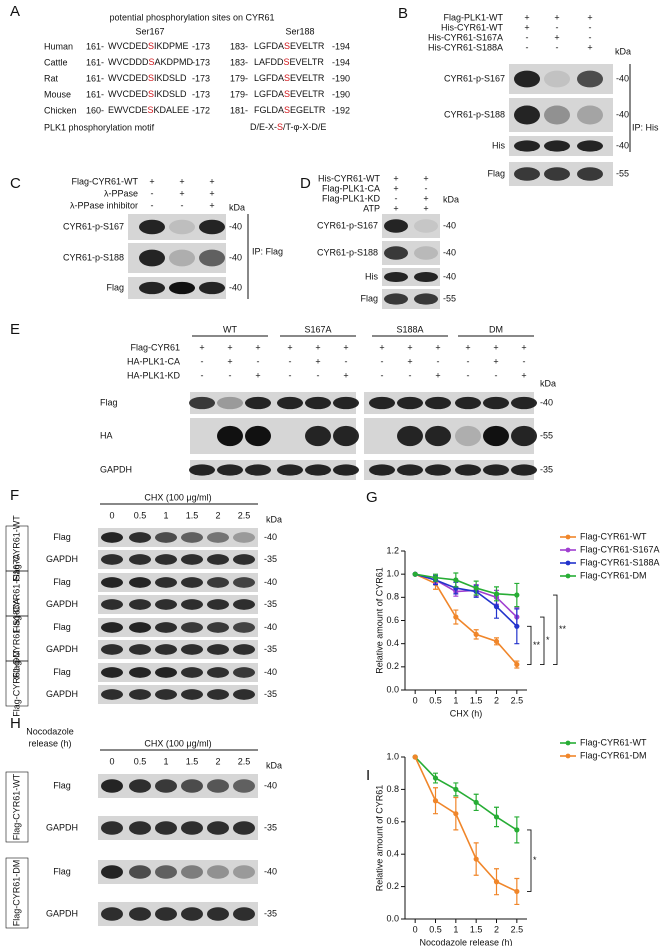 Image resolution: width=660 pixels, height=946 pixels. Describe the element at coordinates (17, 683) in the screenshot. I see `group-box` at that location.